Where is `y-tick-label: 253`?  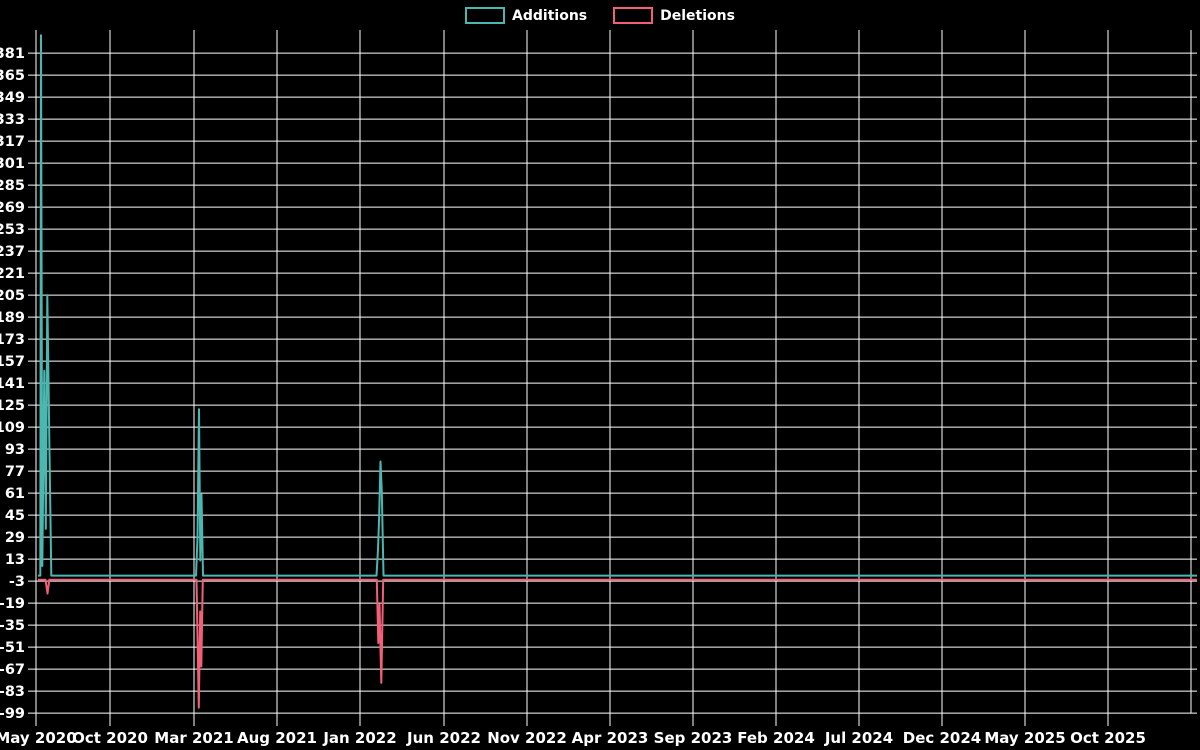
y-tick-label: 253 is located at coordinates (12, 230).